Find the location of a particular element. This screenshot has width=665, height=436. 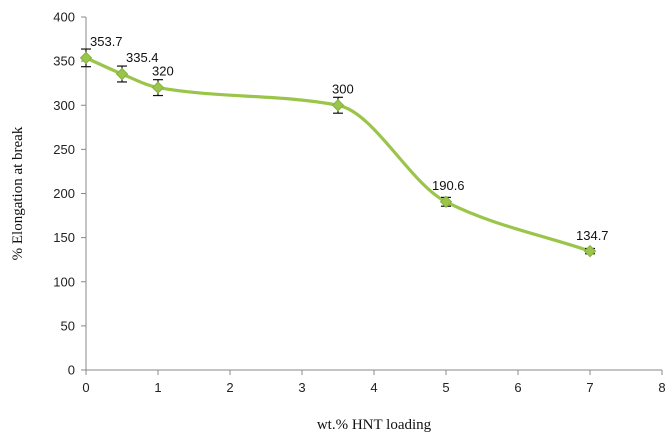

x-tick-label: 0 is located at coordinates (85, 387).